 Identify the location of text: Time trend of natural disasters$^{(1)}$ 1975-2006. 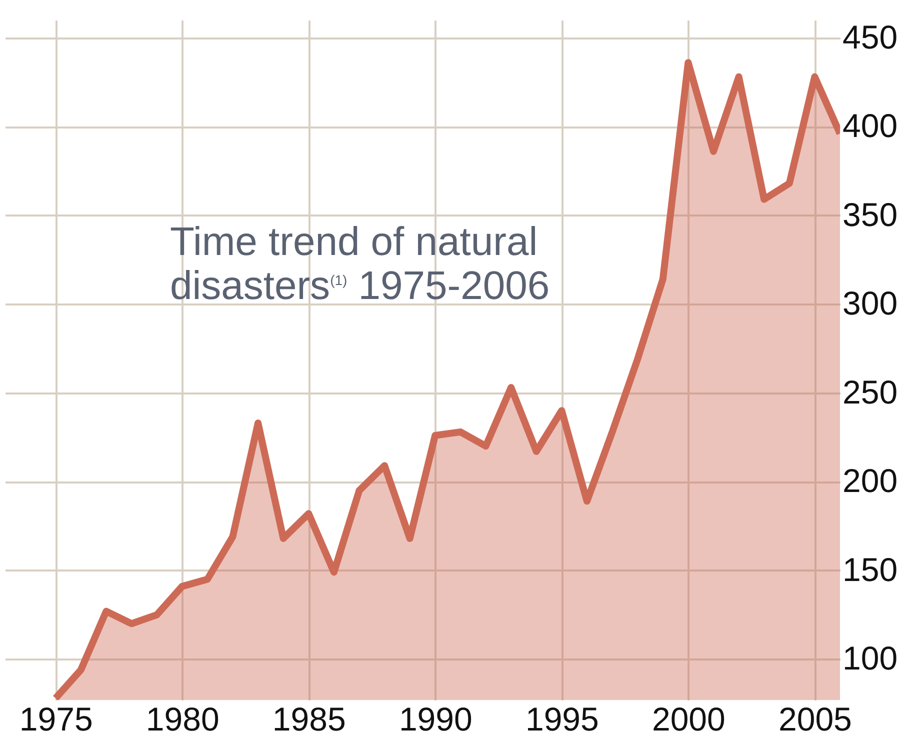
(360, 264).